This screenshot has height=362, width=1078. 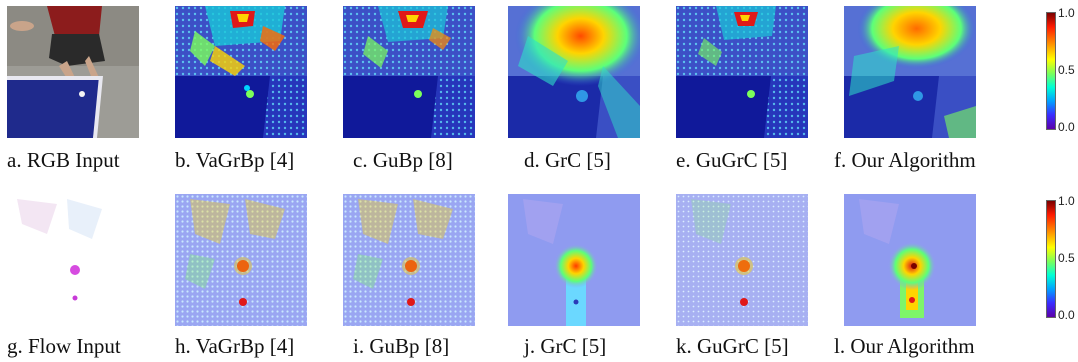 I want to click on grc-heatmap-flow, so click(x=574, y=260).